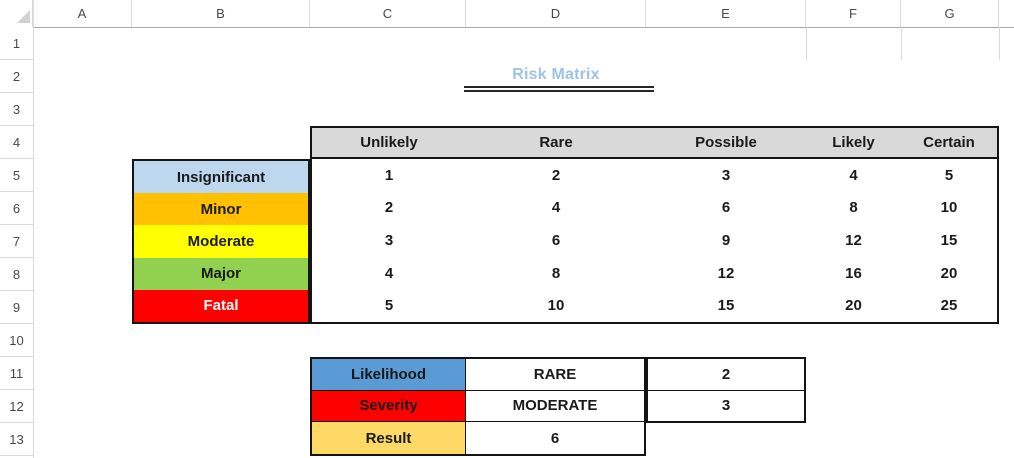 The width and height of the screenshot is (1014, 458). What do you see at coordinates (853, 306) in the screenshot?
I see `matrix-cell-r5c4: 20` at bounding box center [853, 306].